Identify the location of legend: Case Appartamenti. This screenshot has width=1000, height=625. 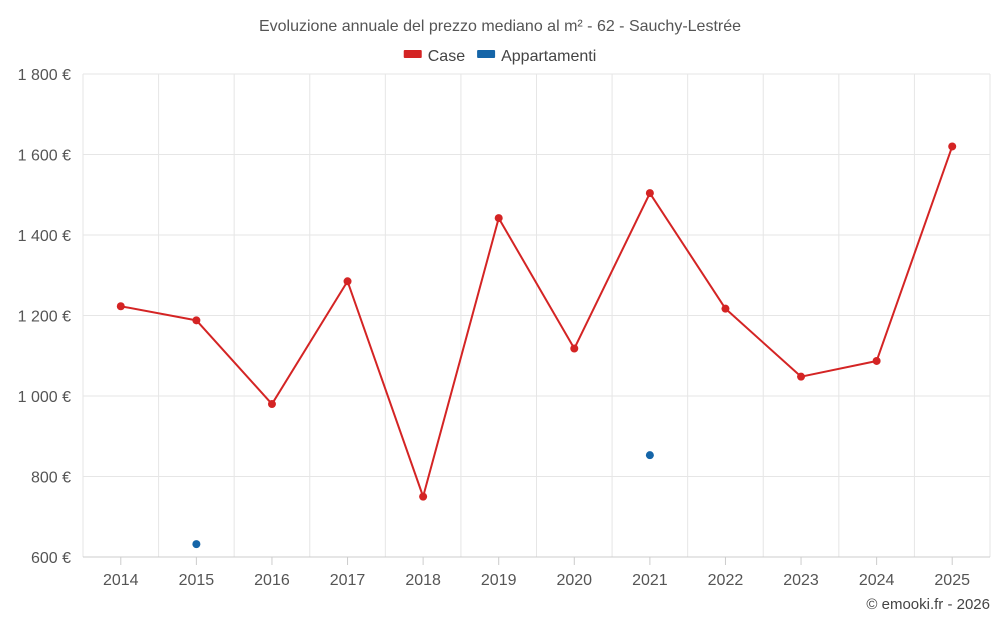
(499, 56).